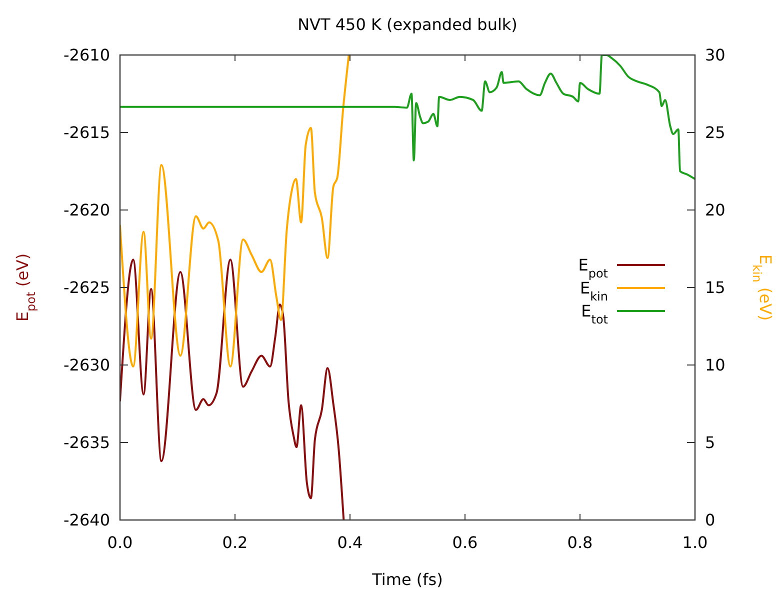  Describe the element at coordinates (87, 288) in the screenshot. I see `y-tick-label: -2625` at that location.